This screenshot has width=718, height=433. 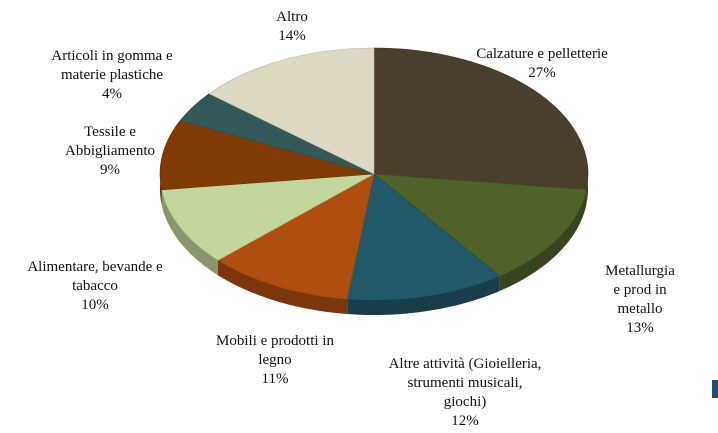 I want to click on category-label: Calzature e pelletterie, so click(x=542, y=54).